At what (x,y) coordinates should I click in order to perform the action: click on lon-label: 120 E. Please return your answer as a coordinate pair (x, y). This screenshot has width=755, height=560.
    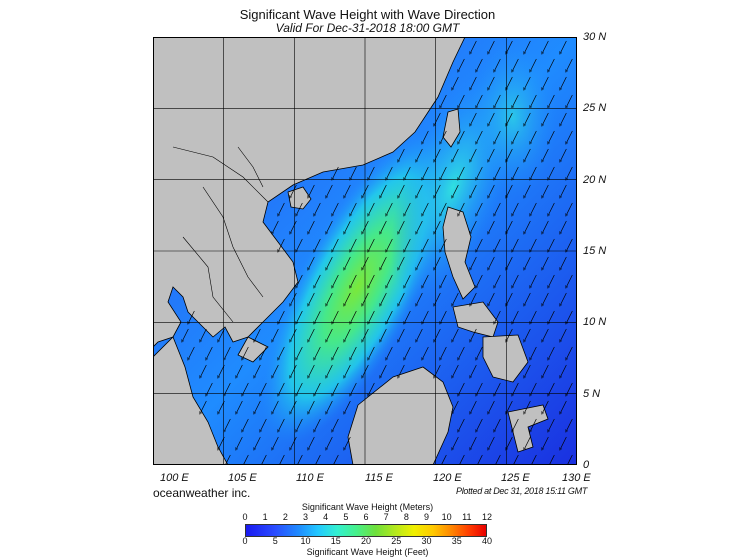
    Looking at the image, I should click on (447, 478).